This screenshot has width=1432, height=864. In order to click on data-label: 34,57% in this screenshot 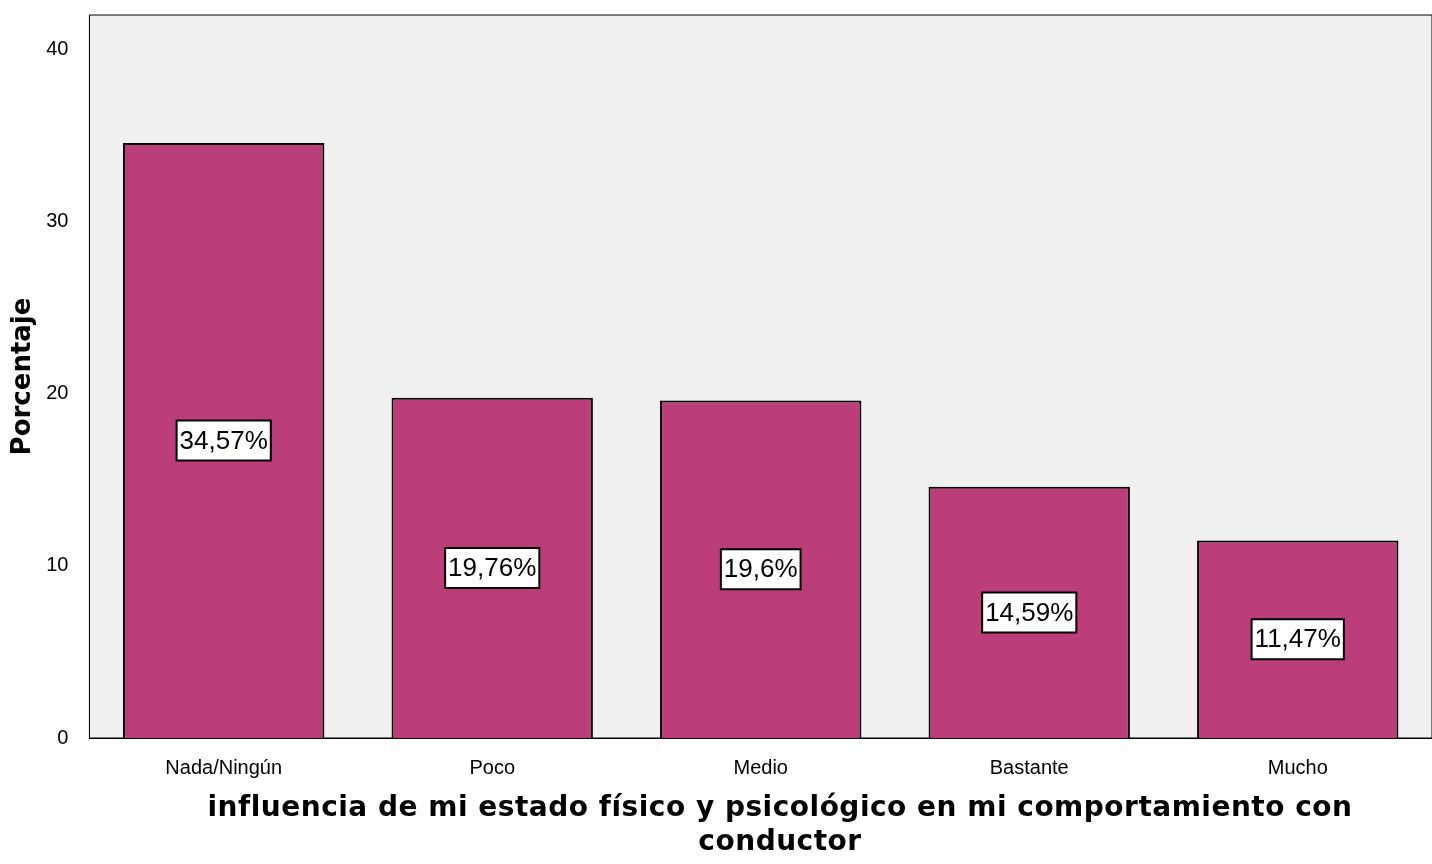, I will do `click(223, 439)`.